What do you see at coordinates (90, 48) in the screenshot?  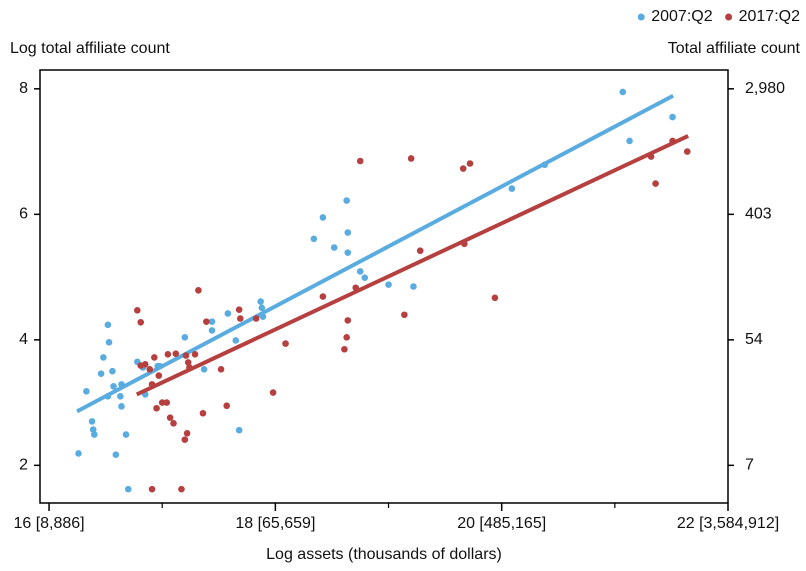 I see `y-axis-title: Log total affiliate count` at bounding box center [90, 48].